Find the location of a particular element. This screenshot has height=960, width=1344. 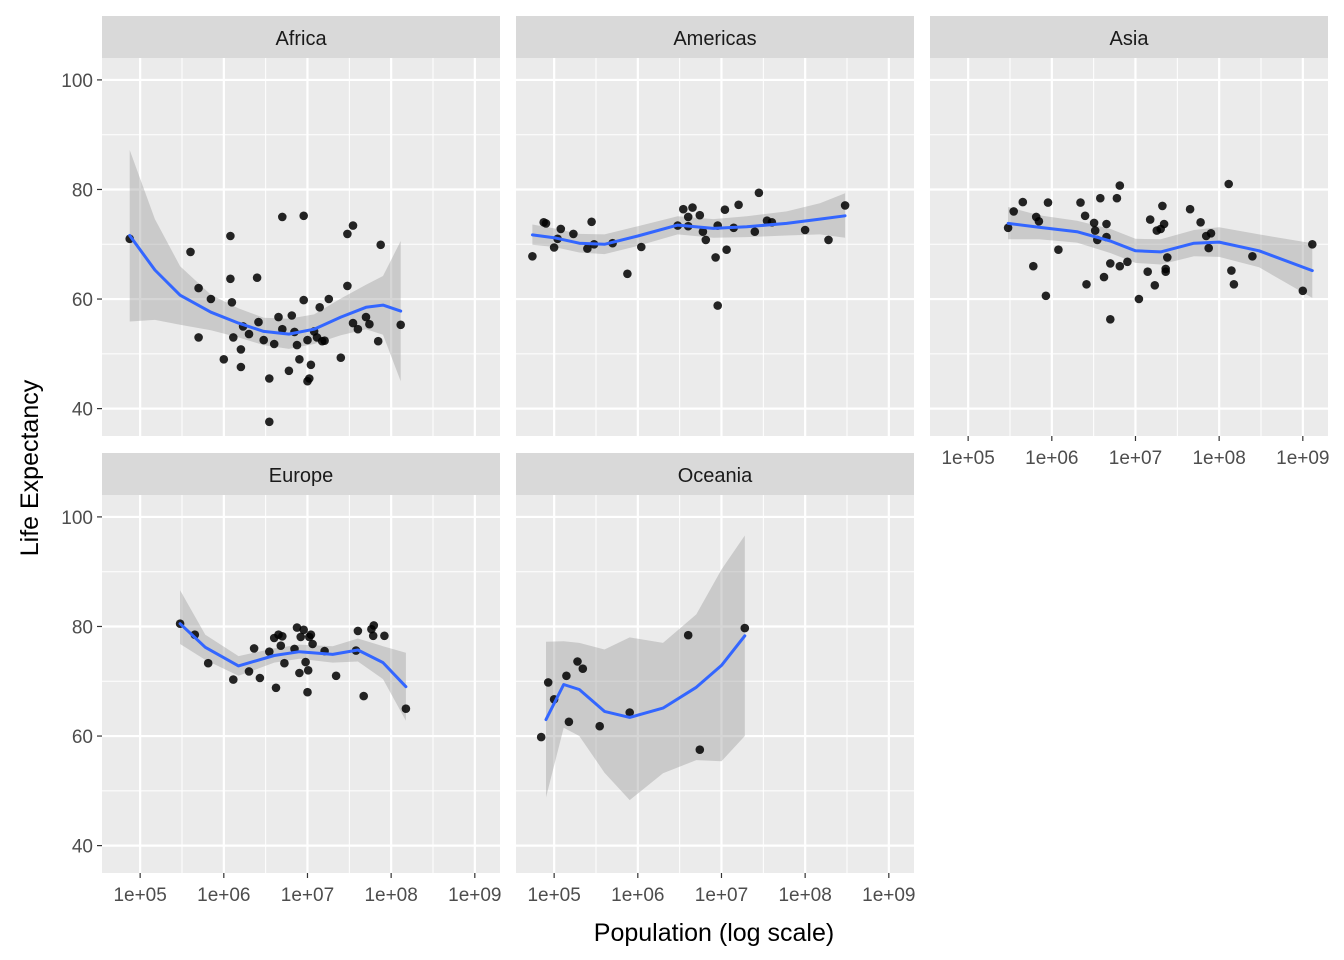

x-tick-label: 1e+08 is located at coordinates (804, 895).